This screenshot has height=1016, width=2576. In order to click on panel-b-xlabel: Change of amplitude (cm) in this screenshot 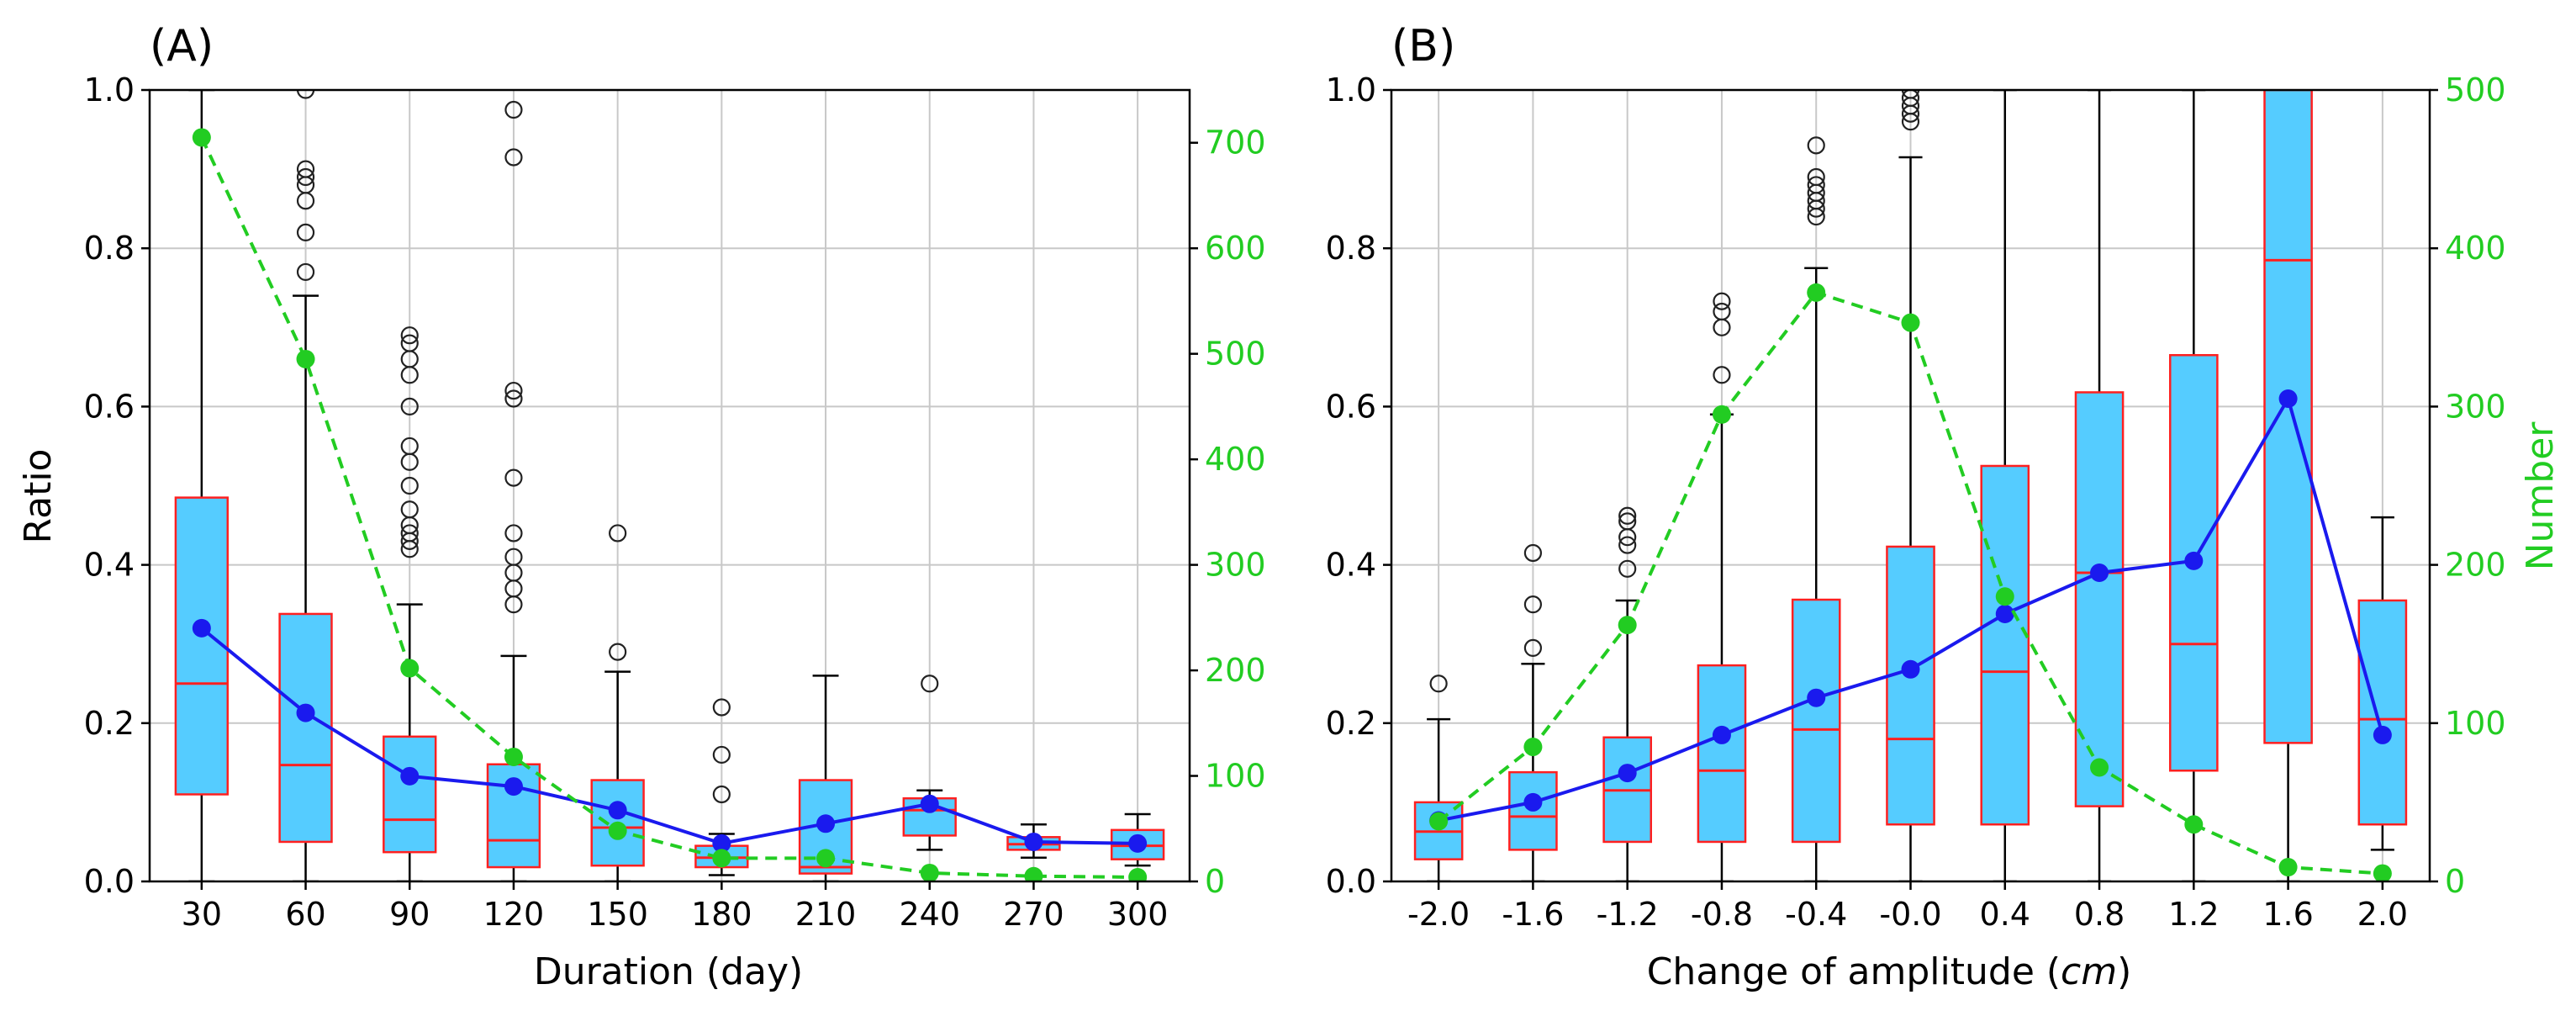, I will do `click(1889, 971)`.